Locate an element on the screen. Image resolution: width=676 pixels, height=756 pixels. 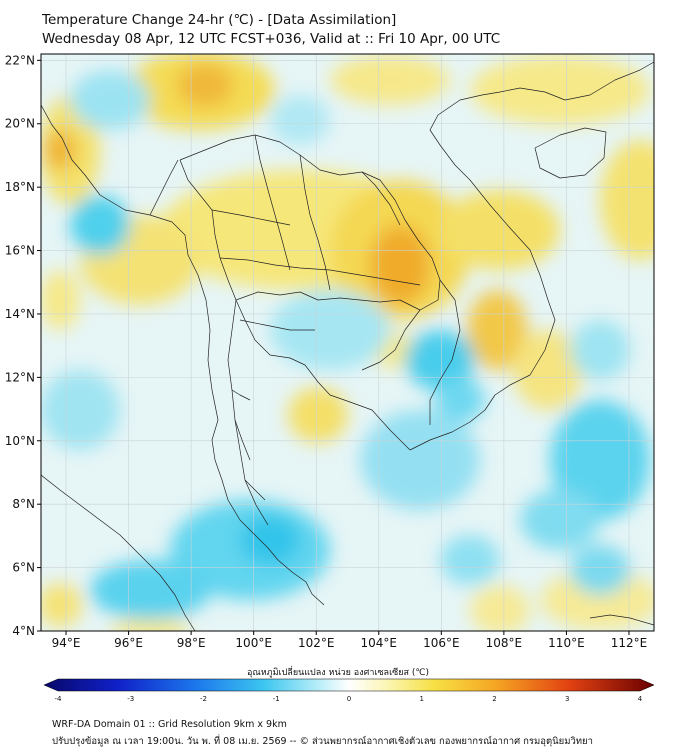
colorbar-tick-label: 1 is located at coordinates (422, 699).